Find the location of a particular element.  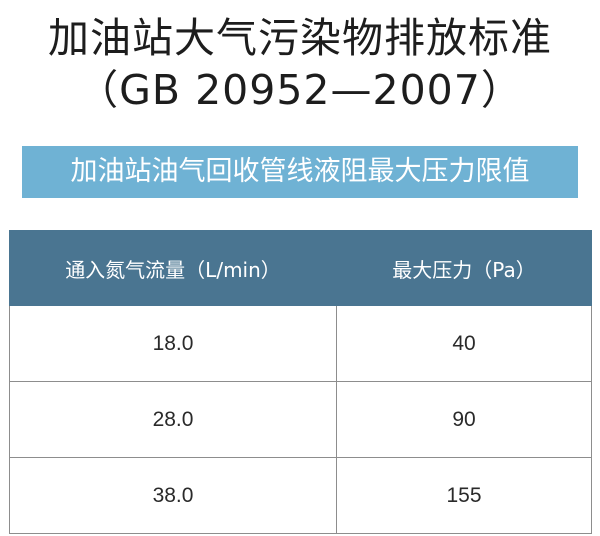

table-row: 28.0 90 is located at coordinates (300, 419).